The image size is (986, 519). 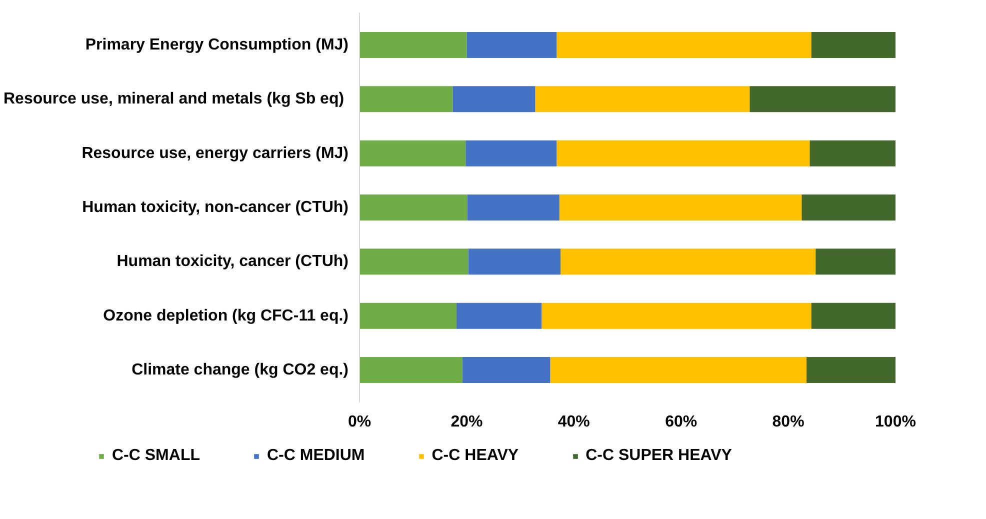 What do you see at coordinates (360, 422) in the screenshot?
I see `x-tick-label: 0%` at bounding box center [360, 422].